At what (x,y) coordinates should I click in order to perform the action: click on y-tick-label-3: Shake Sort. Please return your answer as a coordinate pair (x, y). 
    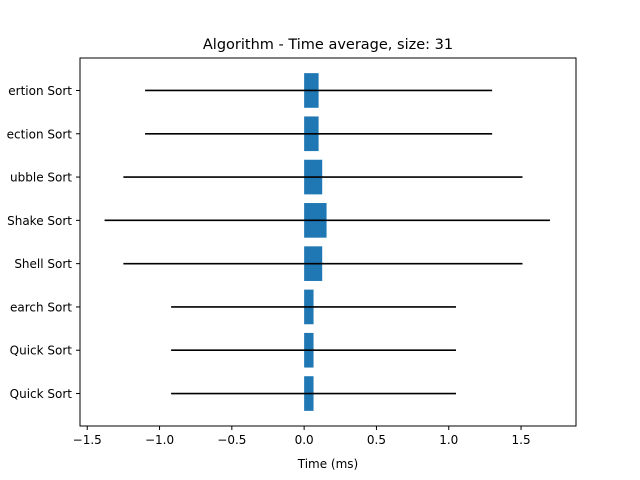
    Looking at the image, I should click on (39, 221).